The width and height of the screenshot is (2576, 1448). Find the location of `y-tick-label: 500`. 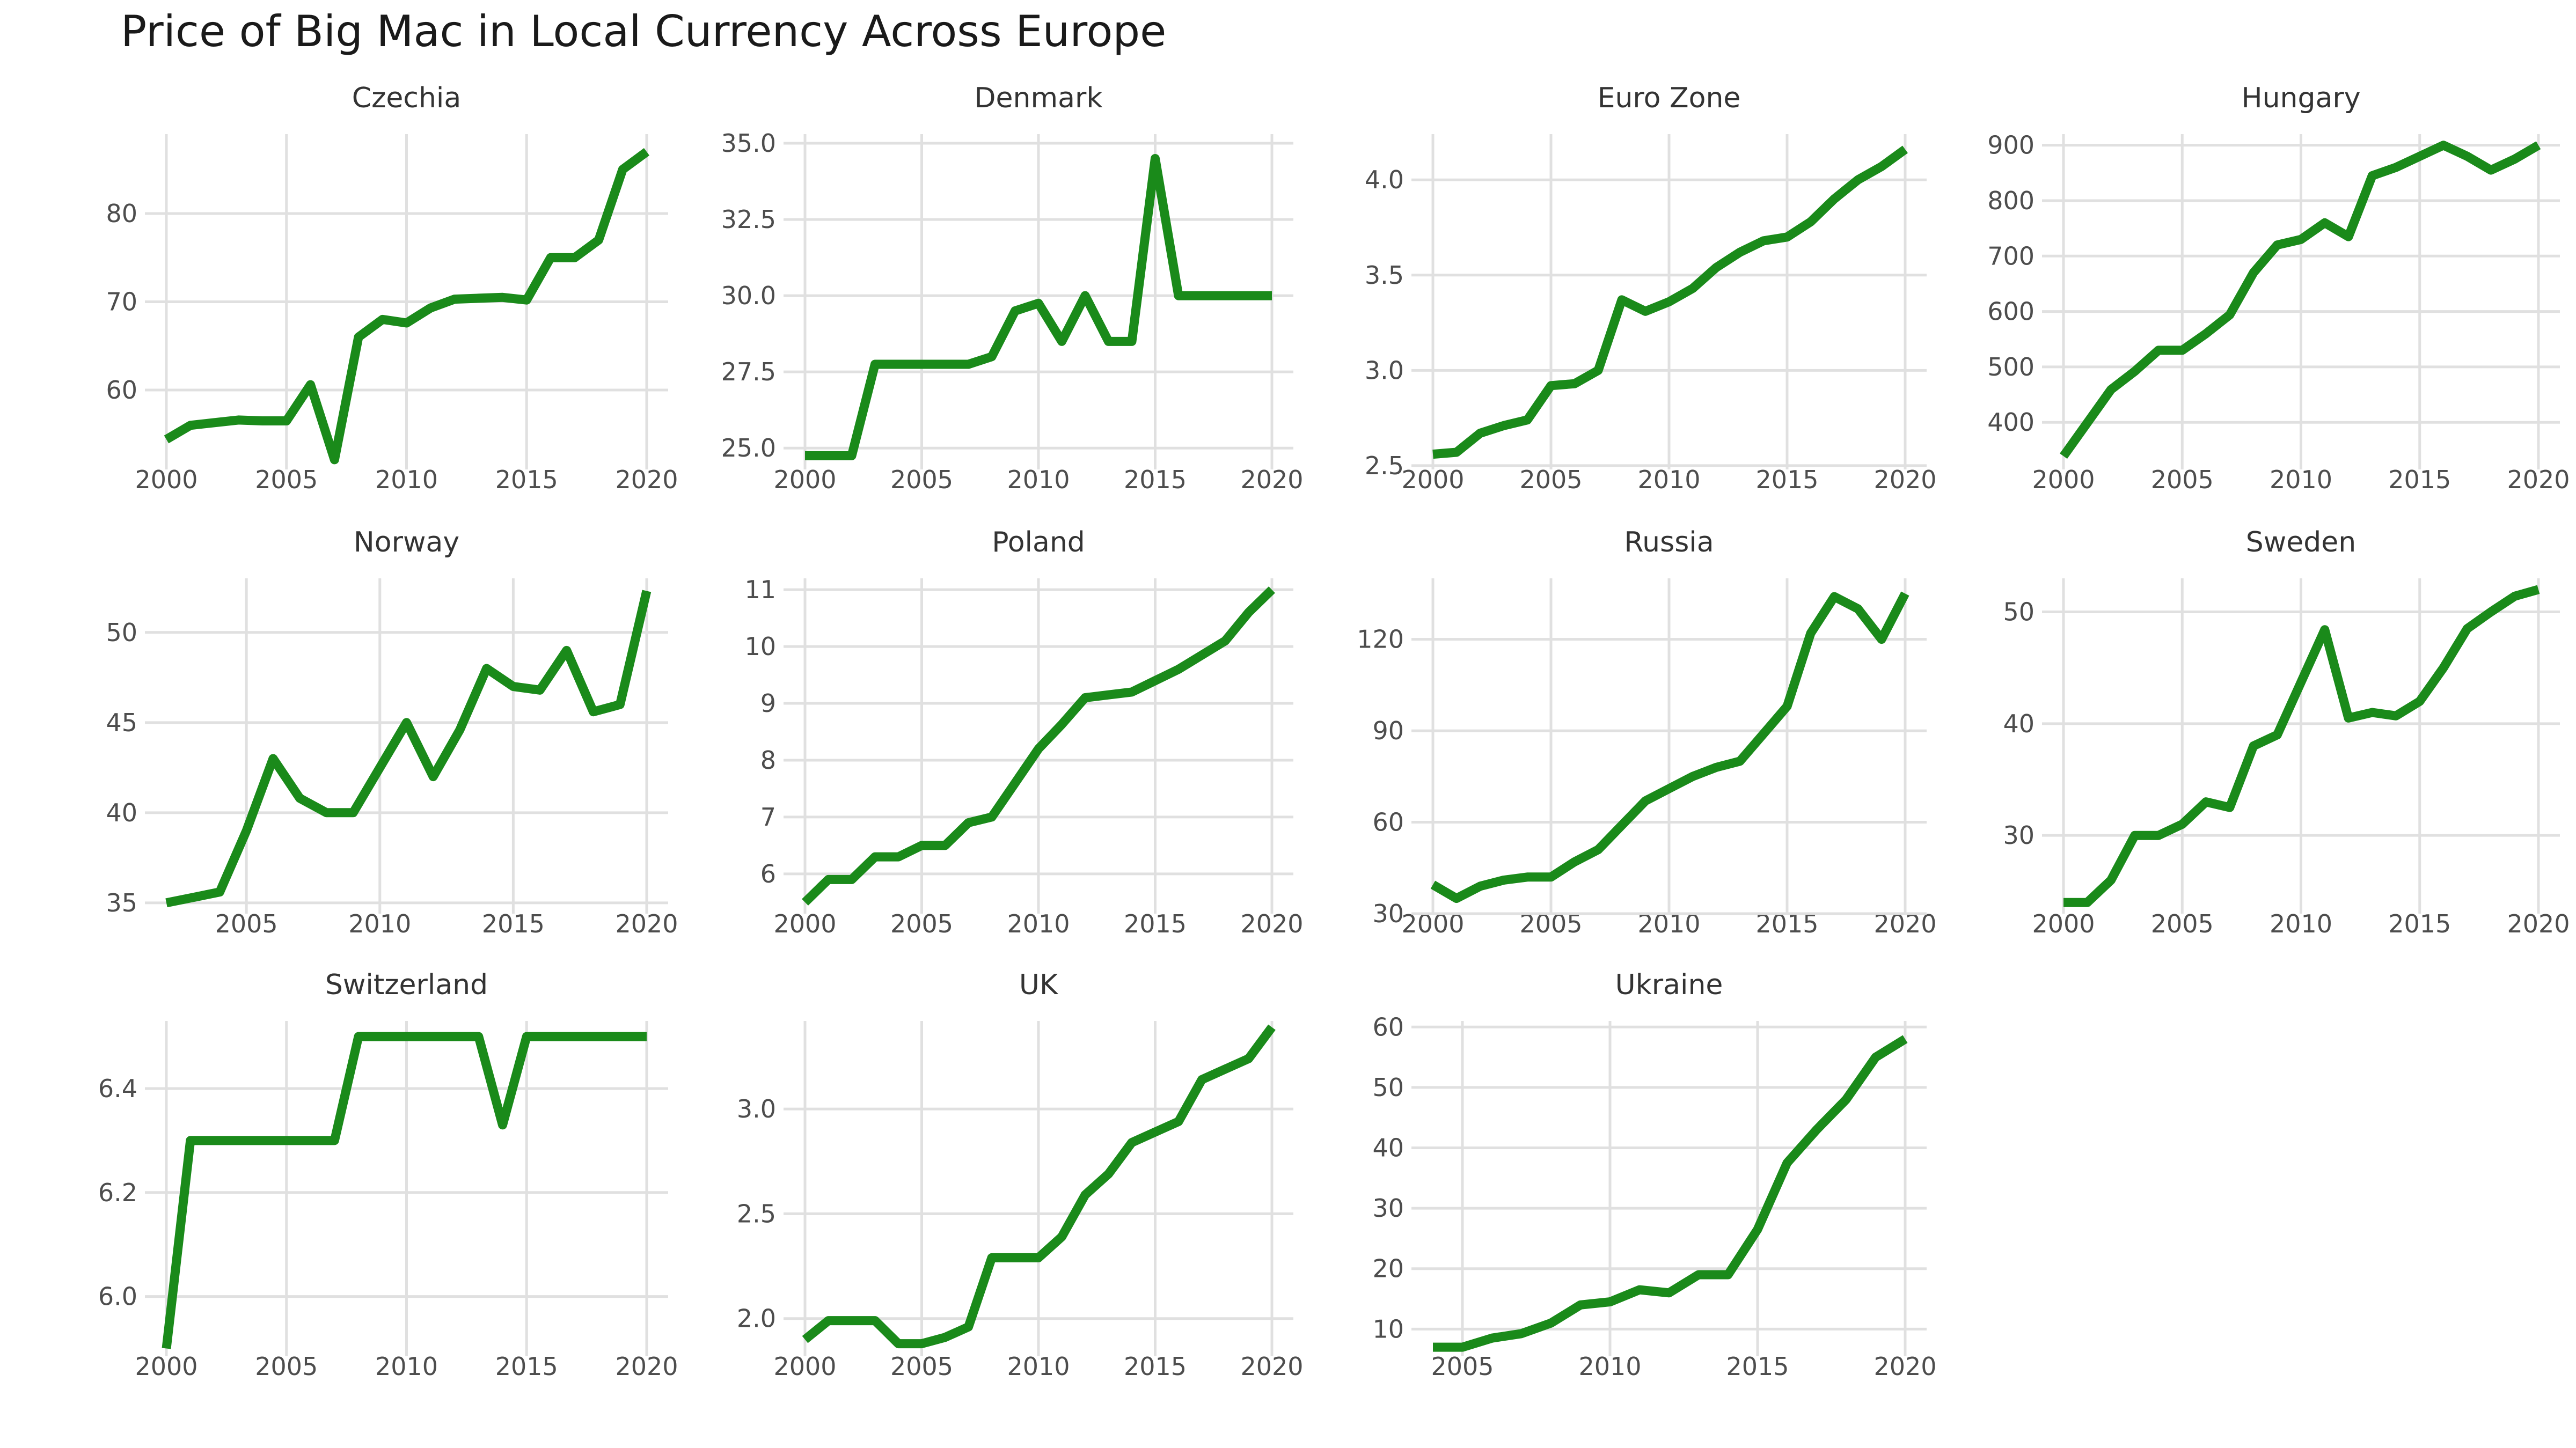

y-tick-label: 500 is located at coordinates (2011, 367).